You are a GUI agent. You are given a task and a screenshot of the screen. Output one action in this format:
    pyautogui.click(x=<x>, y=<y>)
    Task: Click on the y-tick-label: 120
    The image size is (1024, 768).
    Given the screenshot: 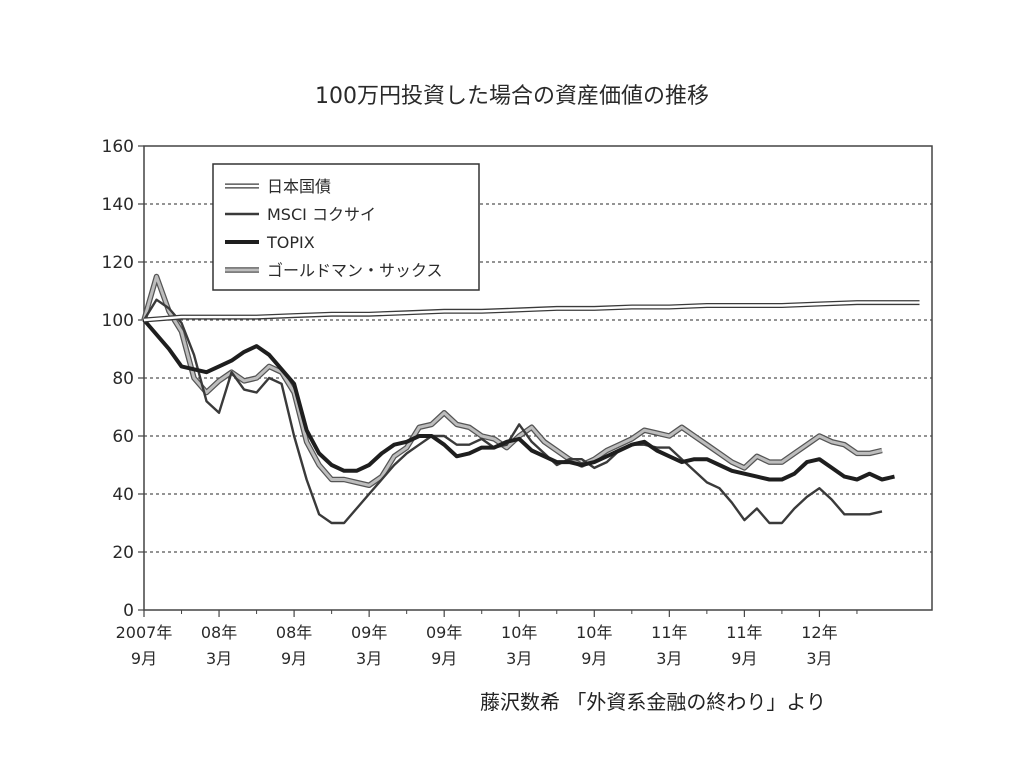 What is the action you would take?
    pyautogui.click(x=118, y=263)
    